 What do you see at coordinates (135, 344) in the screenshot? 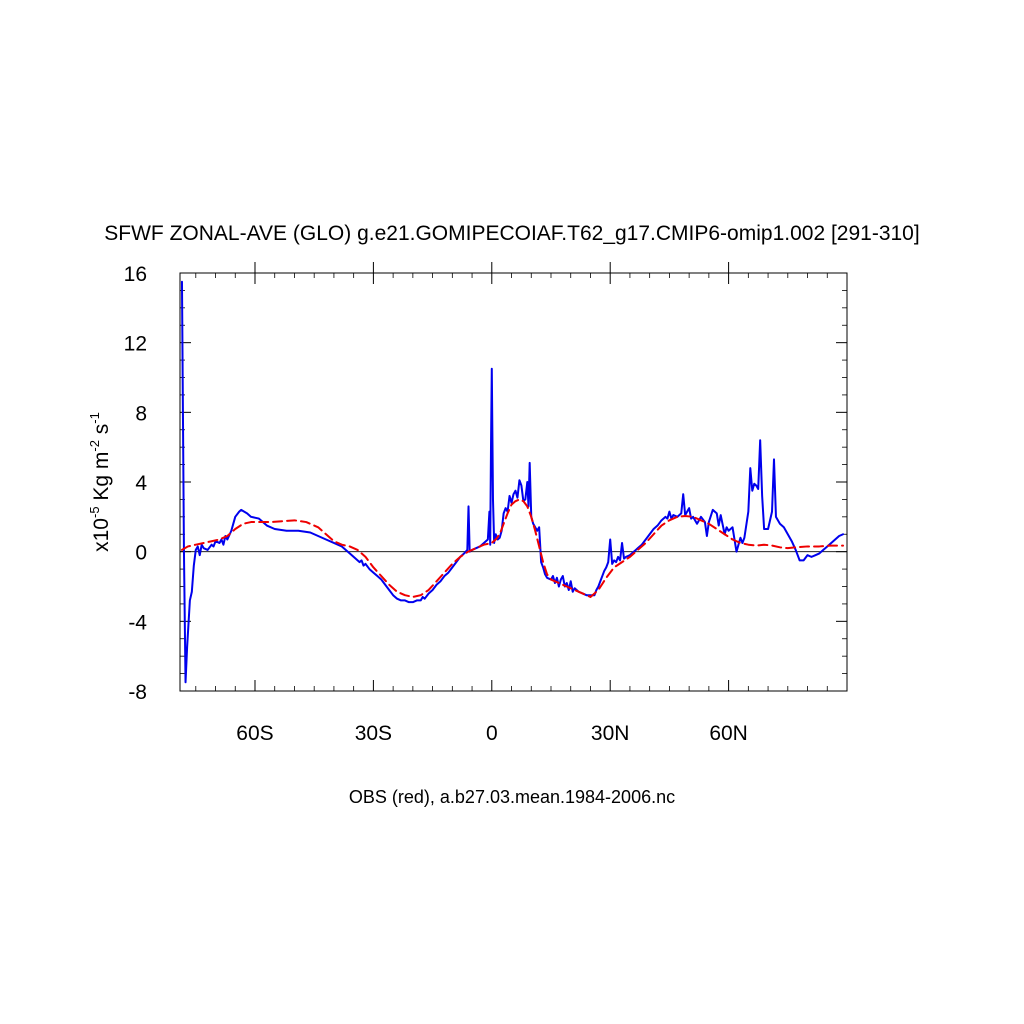
I see `y-tick-label: 12` at bounding box center [135, 344].